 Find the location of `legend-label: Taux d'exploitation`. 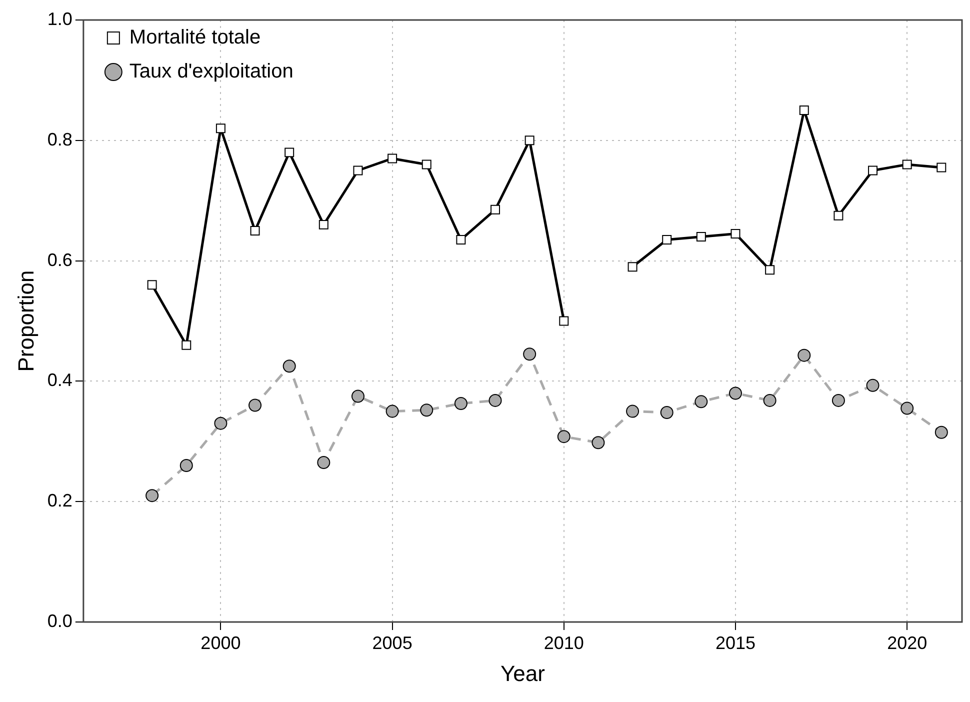

legend-label: Taux d'exploitation is located at coordinates (211, 71).